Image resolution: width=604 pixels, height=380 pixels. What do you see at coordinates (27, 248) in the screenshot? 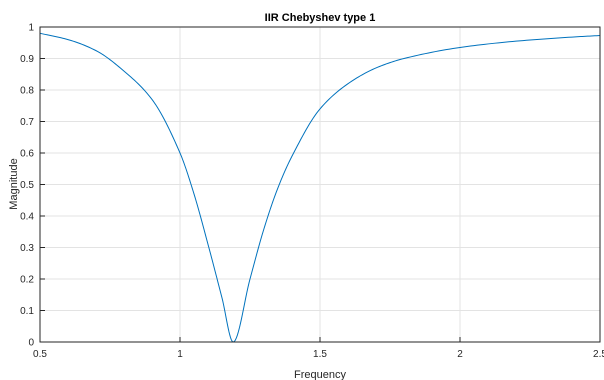
I see `y-tick-label: 0.3` at bounding box center [27, 248].